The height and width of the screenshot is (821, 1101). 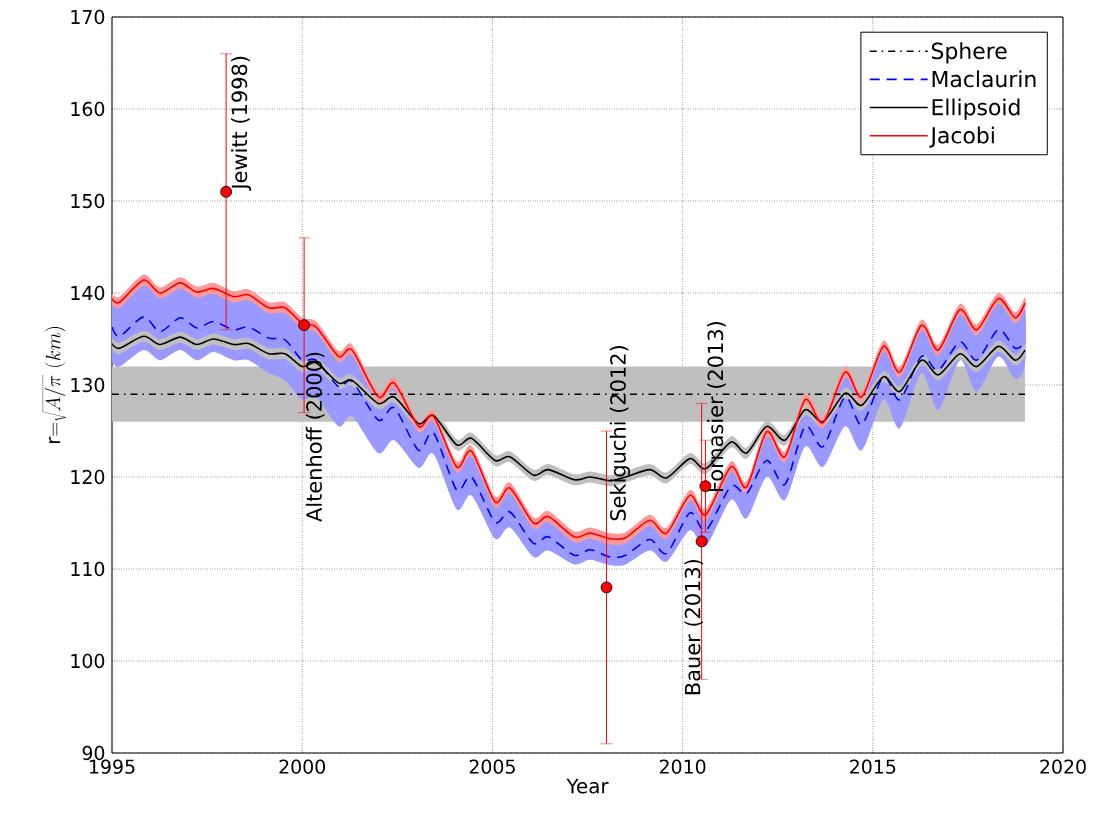 What do you see at coordinates (112, 766) in the screenshot?
I see `x-tick-label: 1995` at bounding box center [112, 766].